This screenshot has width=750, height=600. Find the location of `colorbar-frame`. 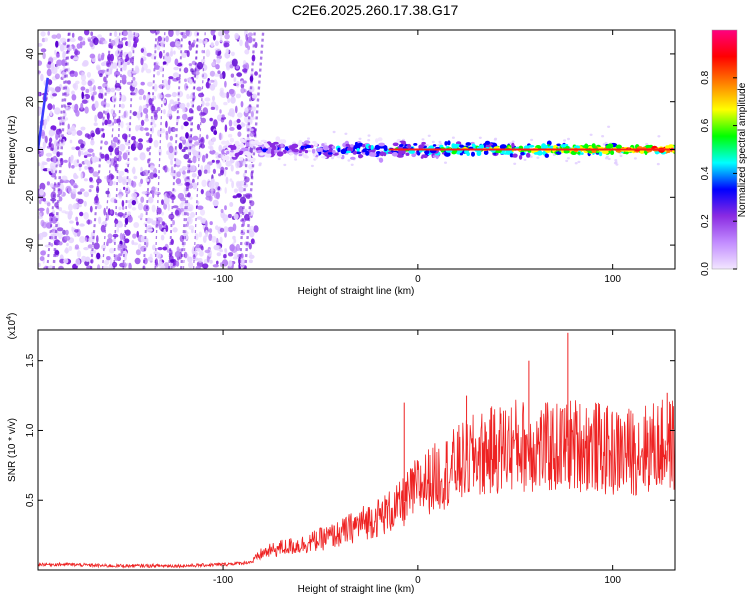

colorbar-frame is located at coordinates (724, 149).